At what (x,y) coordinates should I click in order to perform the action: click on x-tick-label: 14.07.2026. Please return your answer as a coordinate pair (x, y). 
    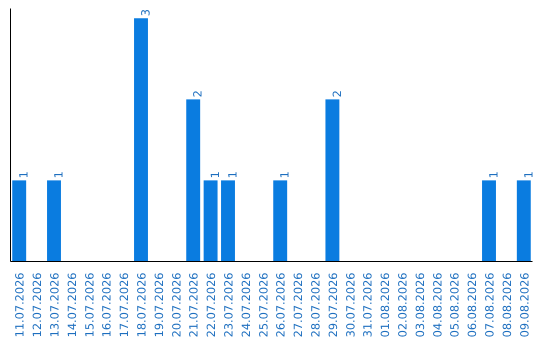
    Looking at the image, I should click on (71, 305).